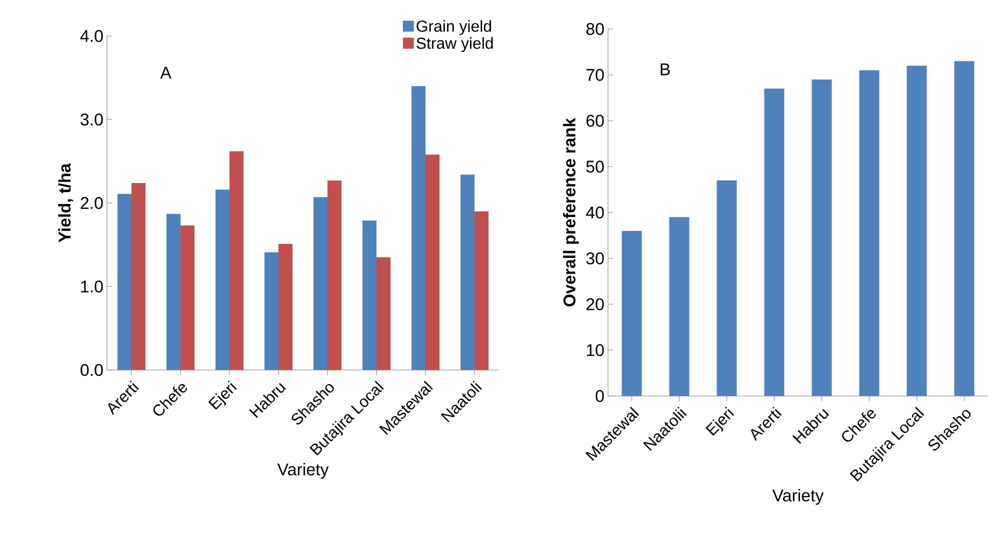 The image size is (995, 533). What do you see at coordinates (166, 72) in the screenshot?
I see `annotation: A` at bounding box center [166, 72].